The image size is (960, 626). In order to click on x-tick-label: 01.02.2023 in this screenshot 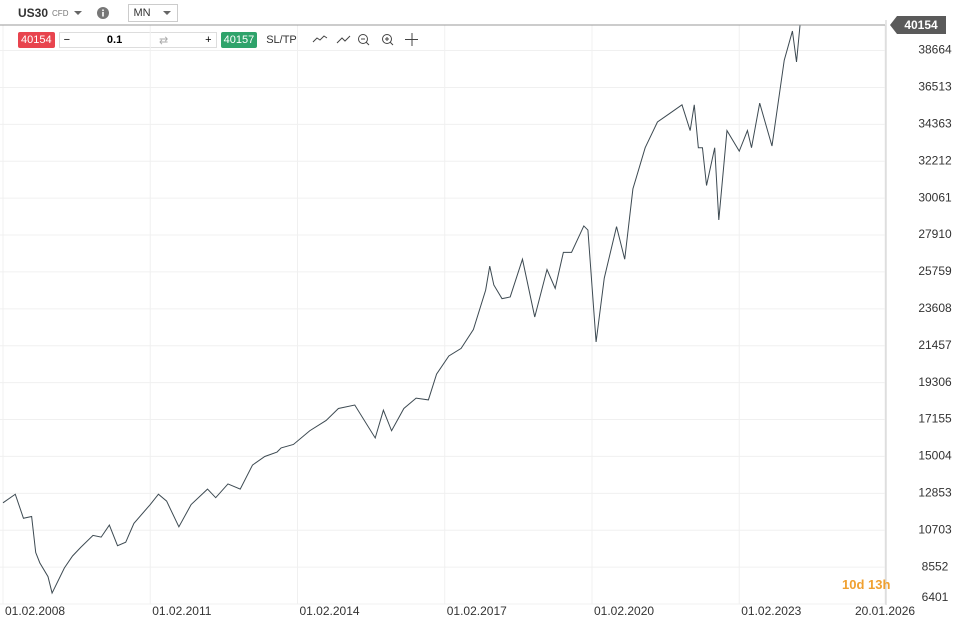, I will do `click(771, 611)`.